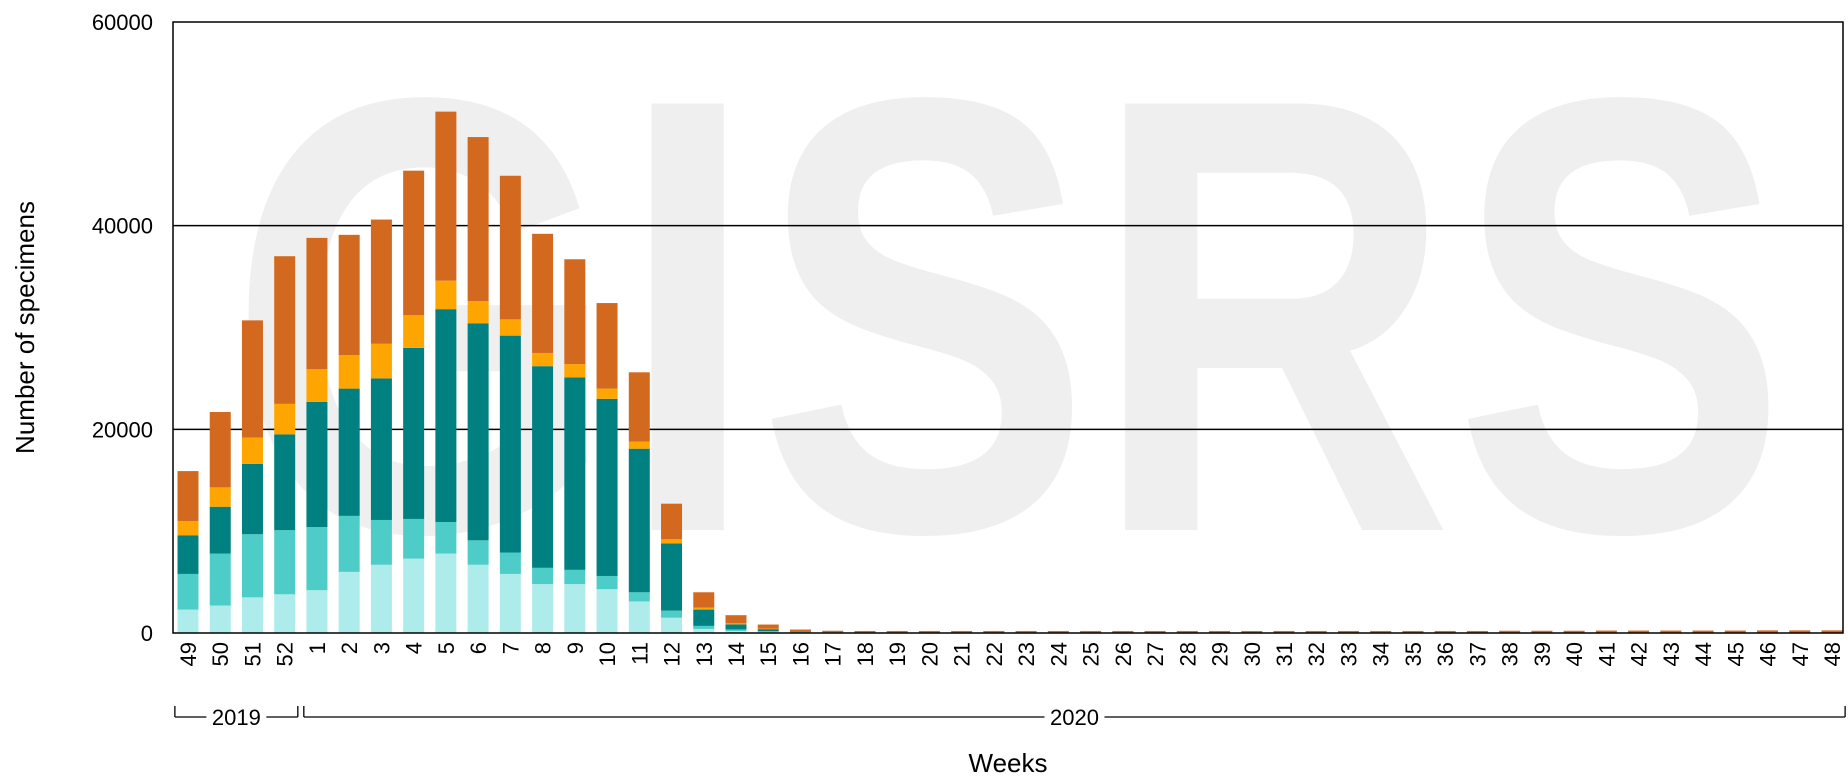 Image resolution: width=1848 pixels, height=778 pixels. I want to click on x-tick-label: 49, so click(188, 654).